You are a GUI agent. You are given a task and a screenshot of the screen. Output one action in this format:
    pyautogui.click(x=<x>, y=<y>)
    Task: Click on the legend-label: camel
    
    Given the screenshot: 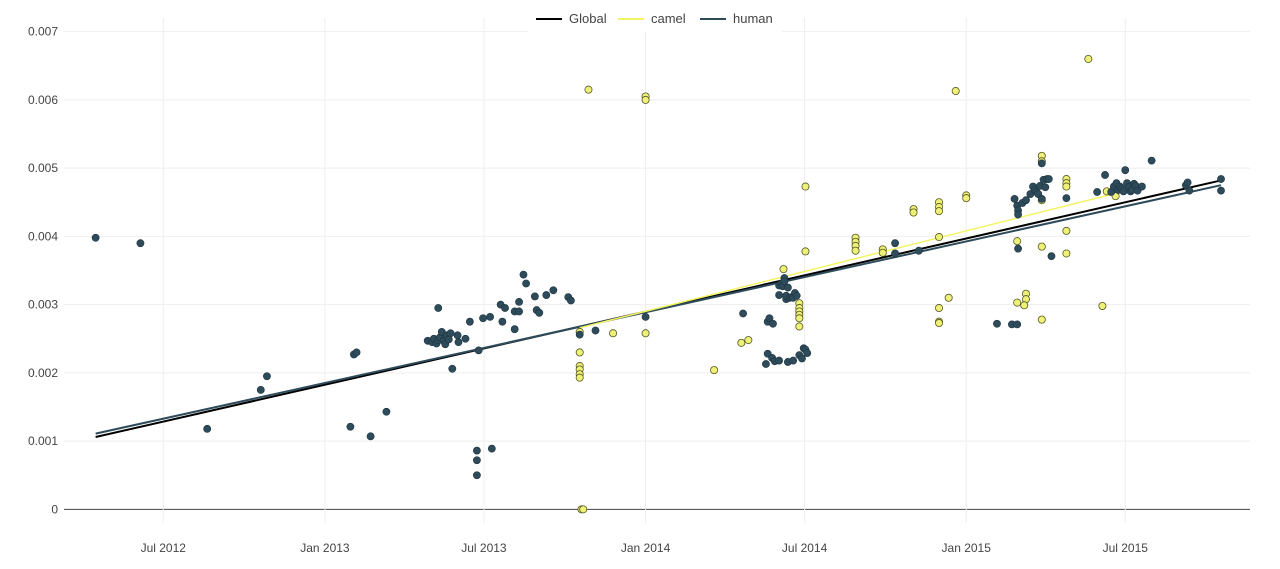 What is the action you would take?
    pyautogui.click(x=668, y=18)
    